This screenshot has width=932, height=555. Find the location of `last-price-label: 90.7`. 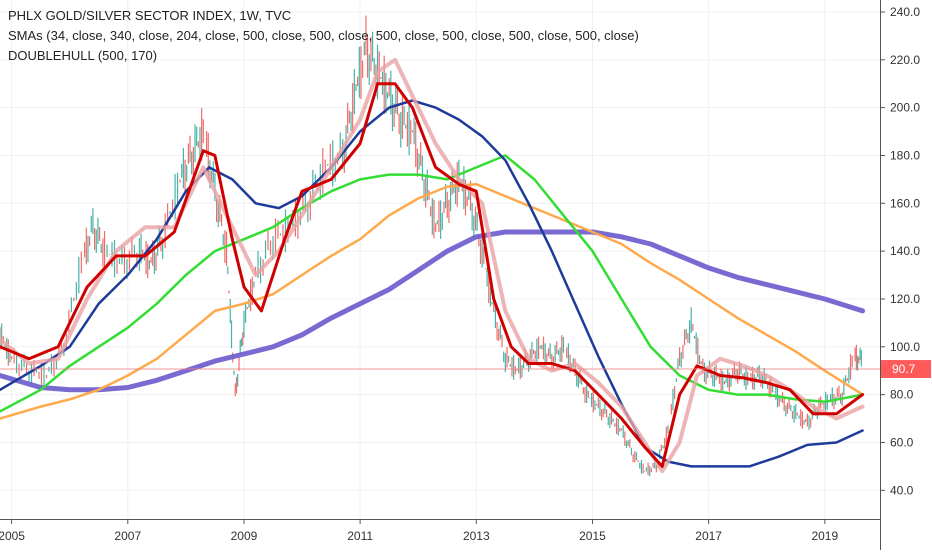

last-price-label: 90.7 is located at coordinates (904, 369).